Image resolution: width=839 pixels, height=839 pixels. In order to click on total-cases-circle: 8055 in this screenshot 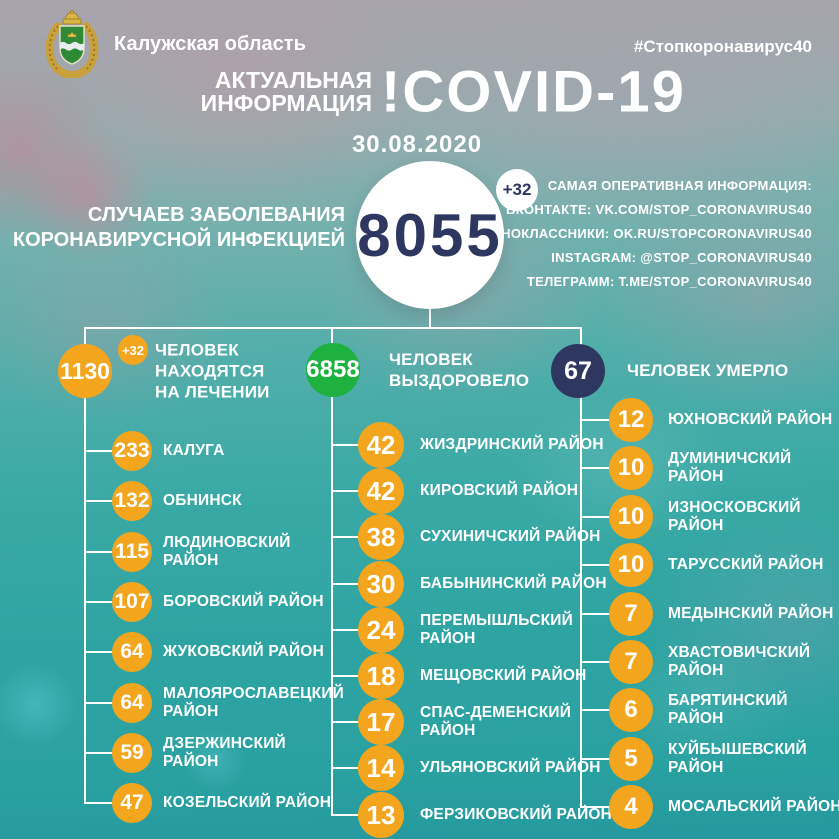, I will do `click(430, 235)`.